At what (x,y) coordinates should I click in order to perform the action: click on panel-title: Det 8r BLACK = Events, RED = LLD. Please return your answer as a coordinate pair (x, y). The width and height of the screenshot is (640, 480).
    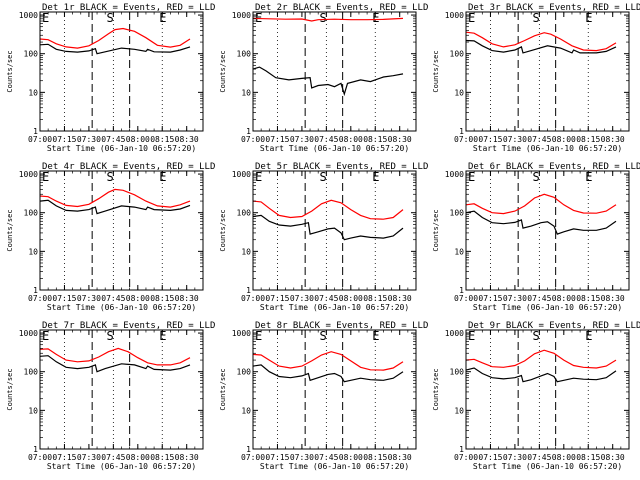
    Looking at the image, I should click on (341, 326).